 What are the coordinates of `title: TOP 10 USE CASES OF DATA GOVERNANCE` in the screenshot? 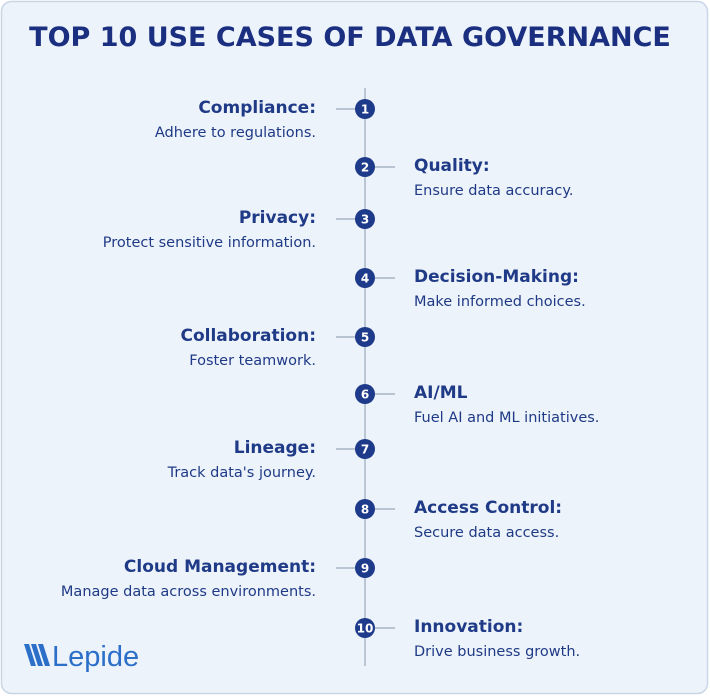 It's located at (350, 37).